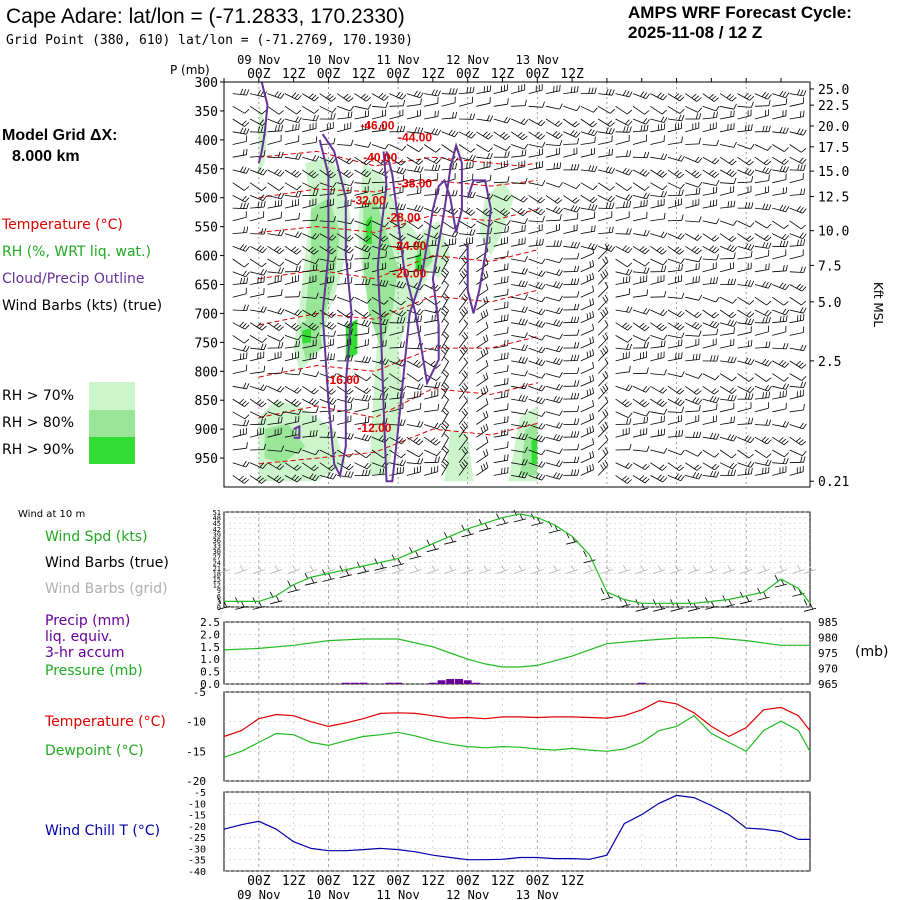 The height and width of the screenshot is (900, 900). I want to click on precip-bar, so click(441, 682).